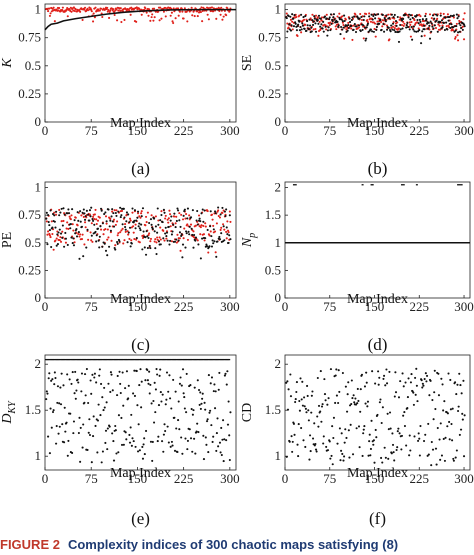 This screenshot has width=474, height=555. Describe the element at coordinates (33, 65) in the screenshot. I see `y-tick-label: 0.5` at that location.